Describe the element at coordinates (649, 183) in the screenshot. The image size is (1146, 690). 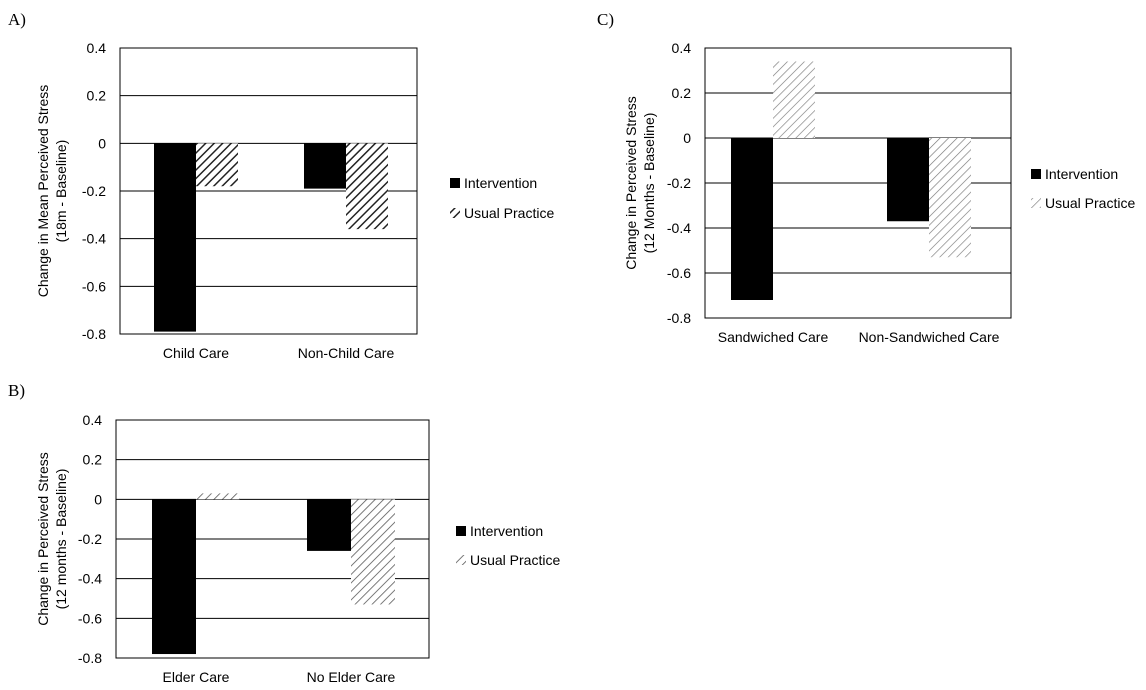
I see `y-axis-label: (12 Months - Baseline)` at that location.